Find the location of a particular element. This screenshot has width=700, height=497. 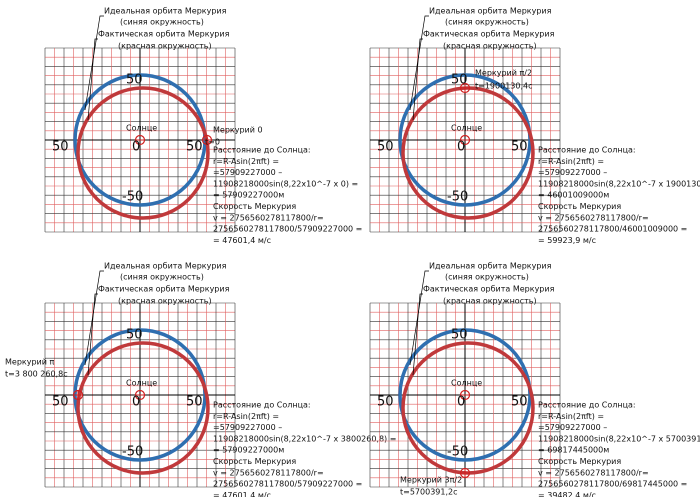

calc-line: 2756560278117800/46001009000 = is located at coordinates (612, 229).